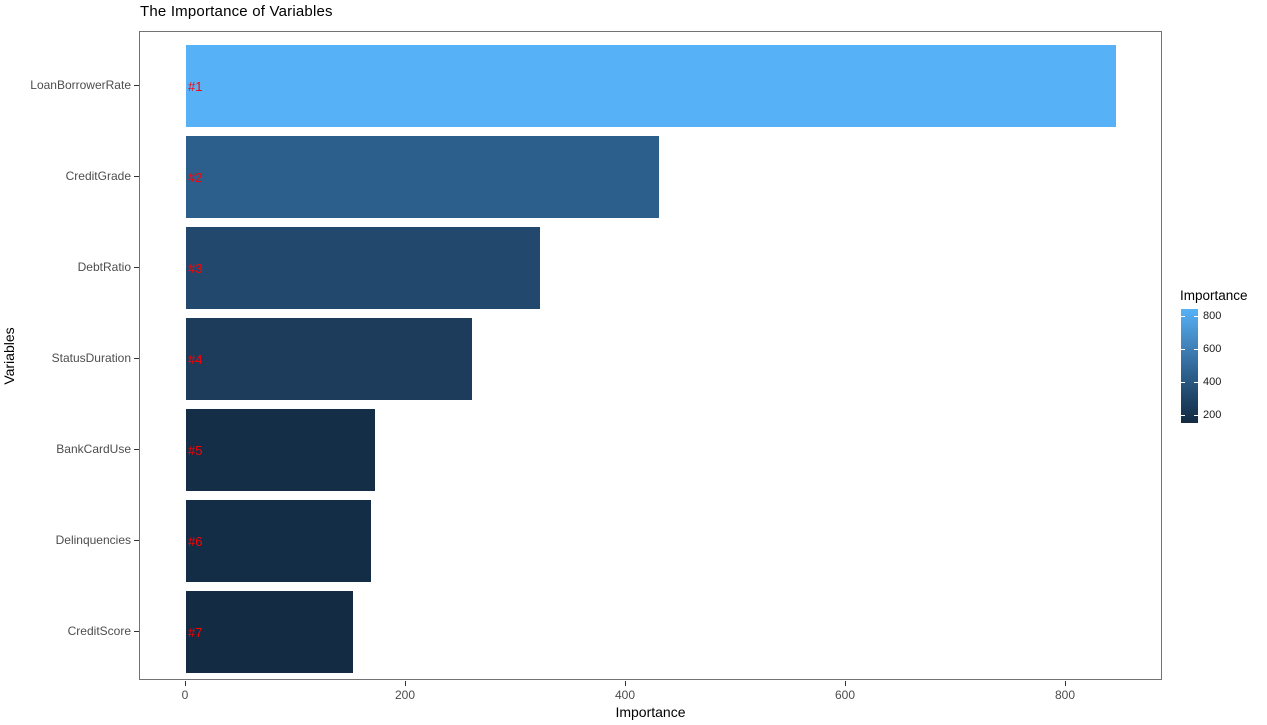 Image resolution: width=1267 pixels, height=725 pixels. Describe the element at coordinates (1212, 316) in the screenshot. I see `legend-tick-label: 800` at that location.